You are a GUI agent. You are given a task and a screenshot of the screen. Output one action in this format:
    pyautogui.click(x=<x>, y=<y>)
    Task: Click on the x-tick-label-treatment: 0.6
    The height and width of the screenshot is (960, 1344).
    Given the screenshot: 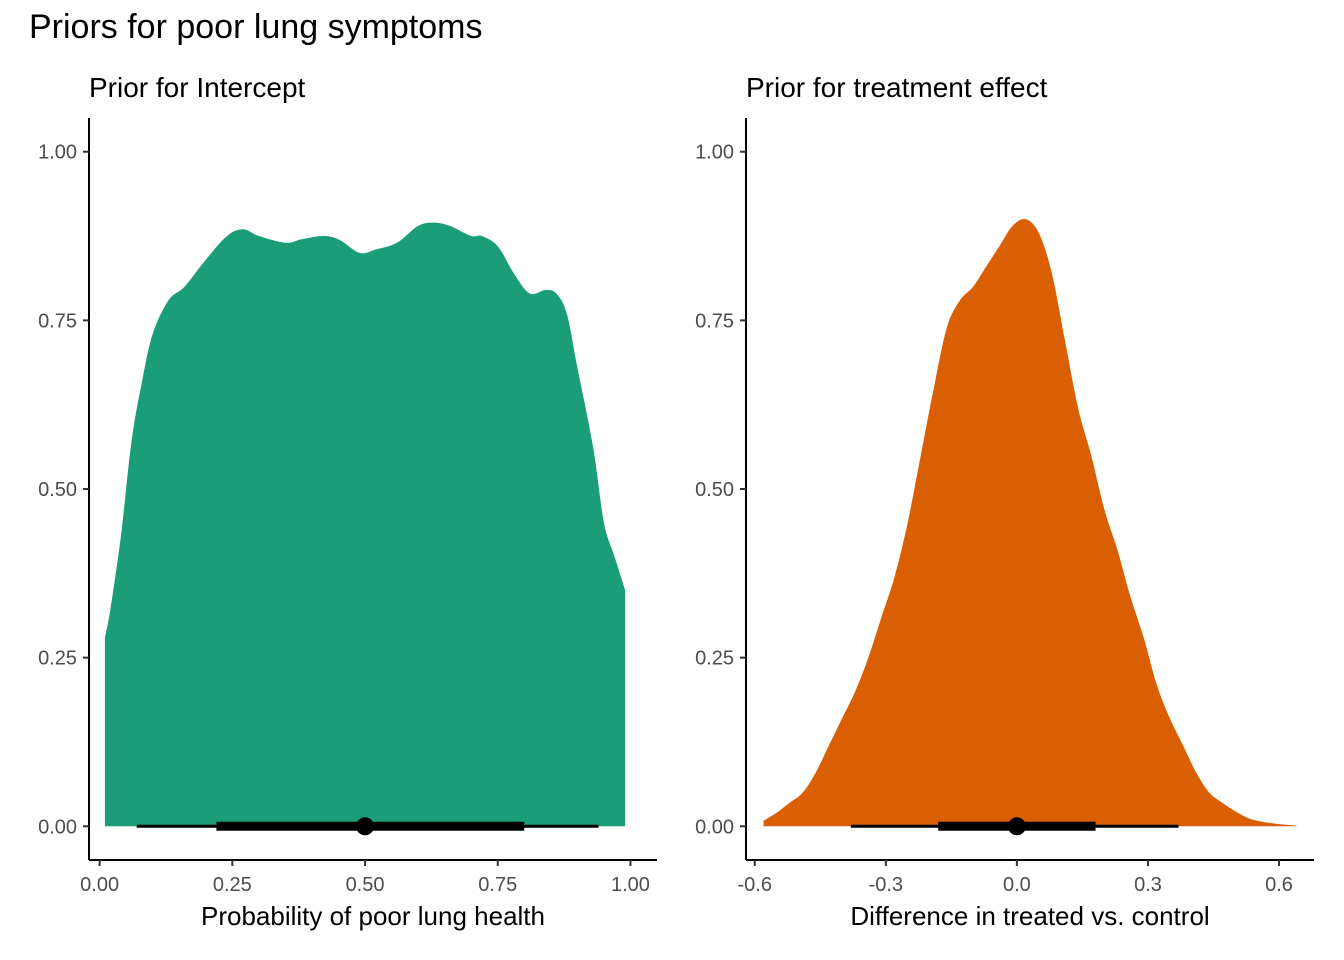 What is the action you would take?
    pyautogui.click(x=1279, y=885)
    